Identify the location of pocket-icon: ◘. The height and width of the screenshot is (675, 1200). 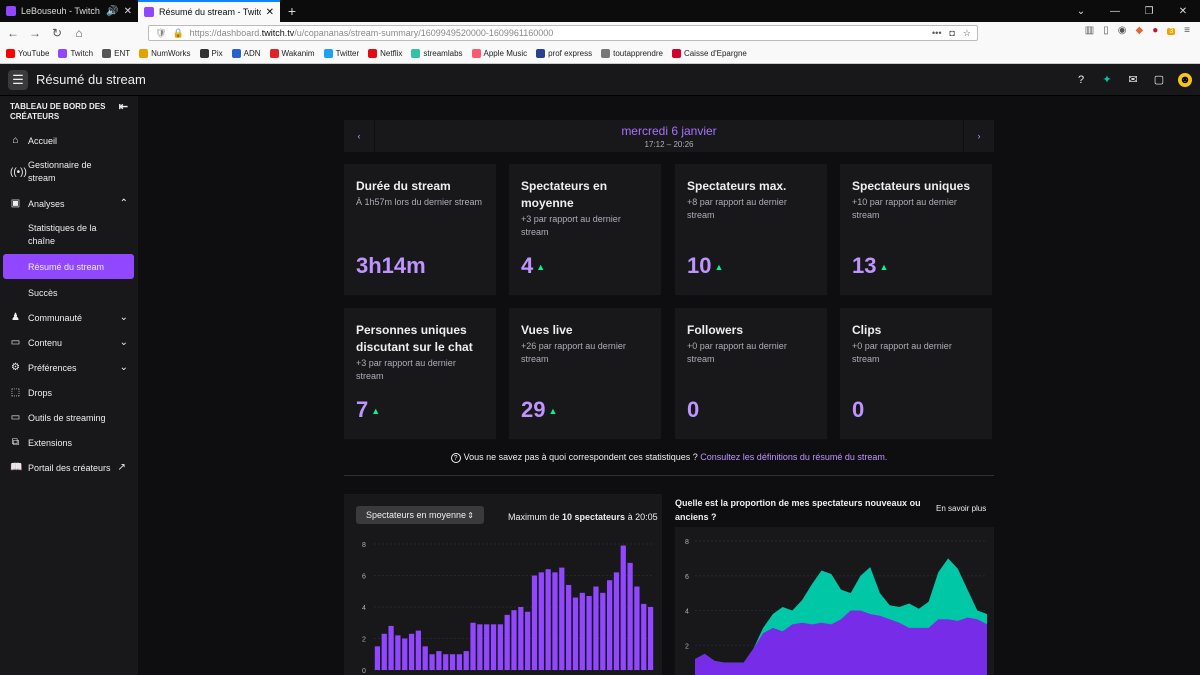
(952, 32).